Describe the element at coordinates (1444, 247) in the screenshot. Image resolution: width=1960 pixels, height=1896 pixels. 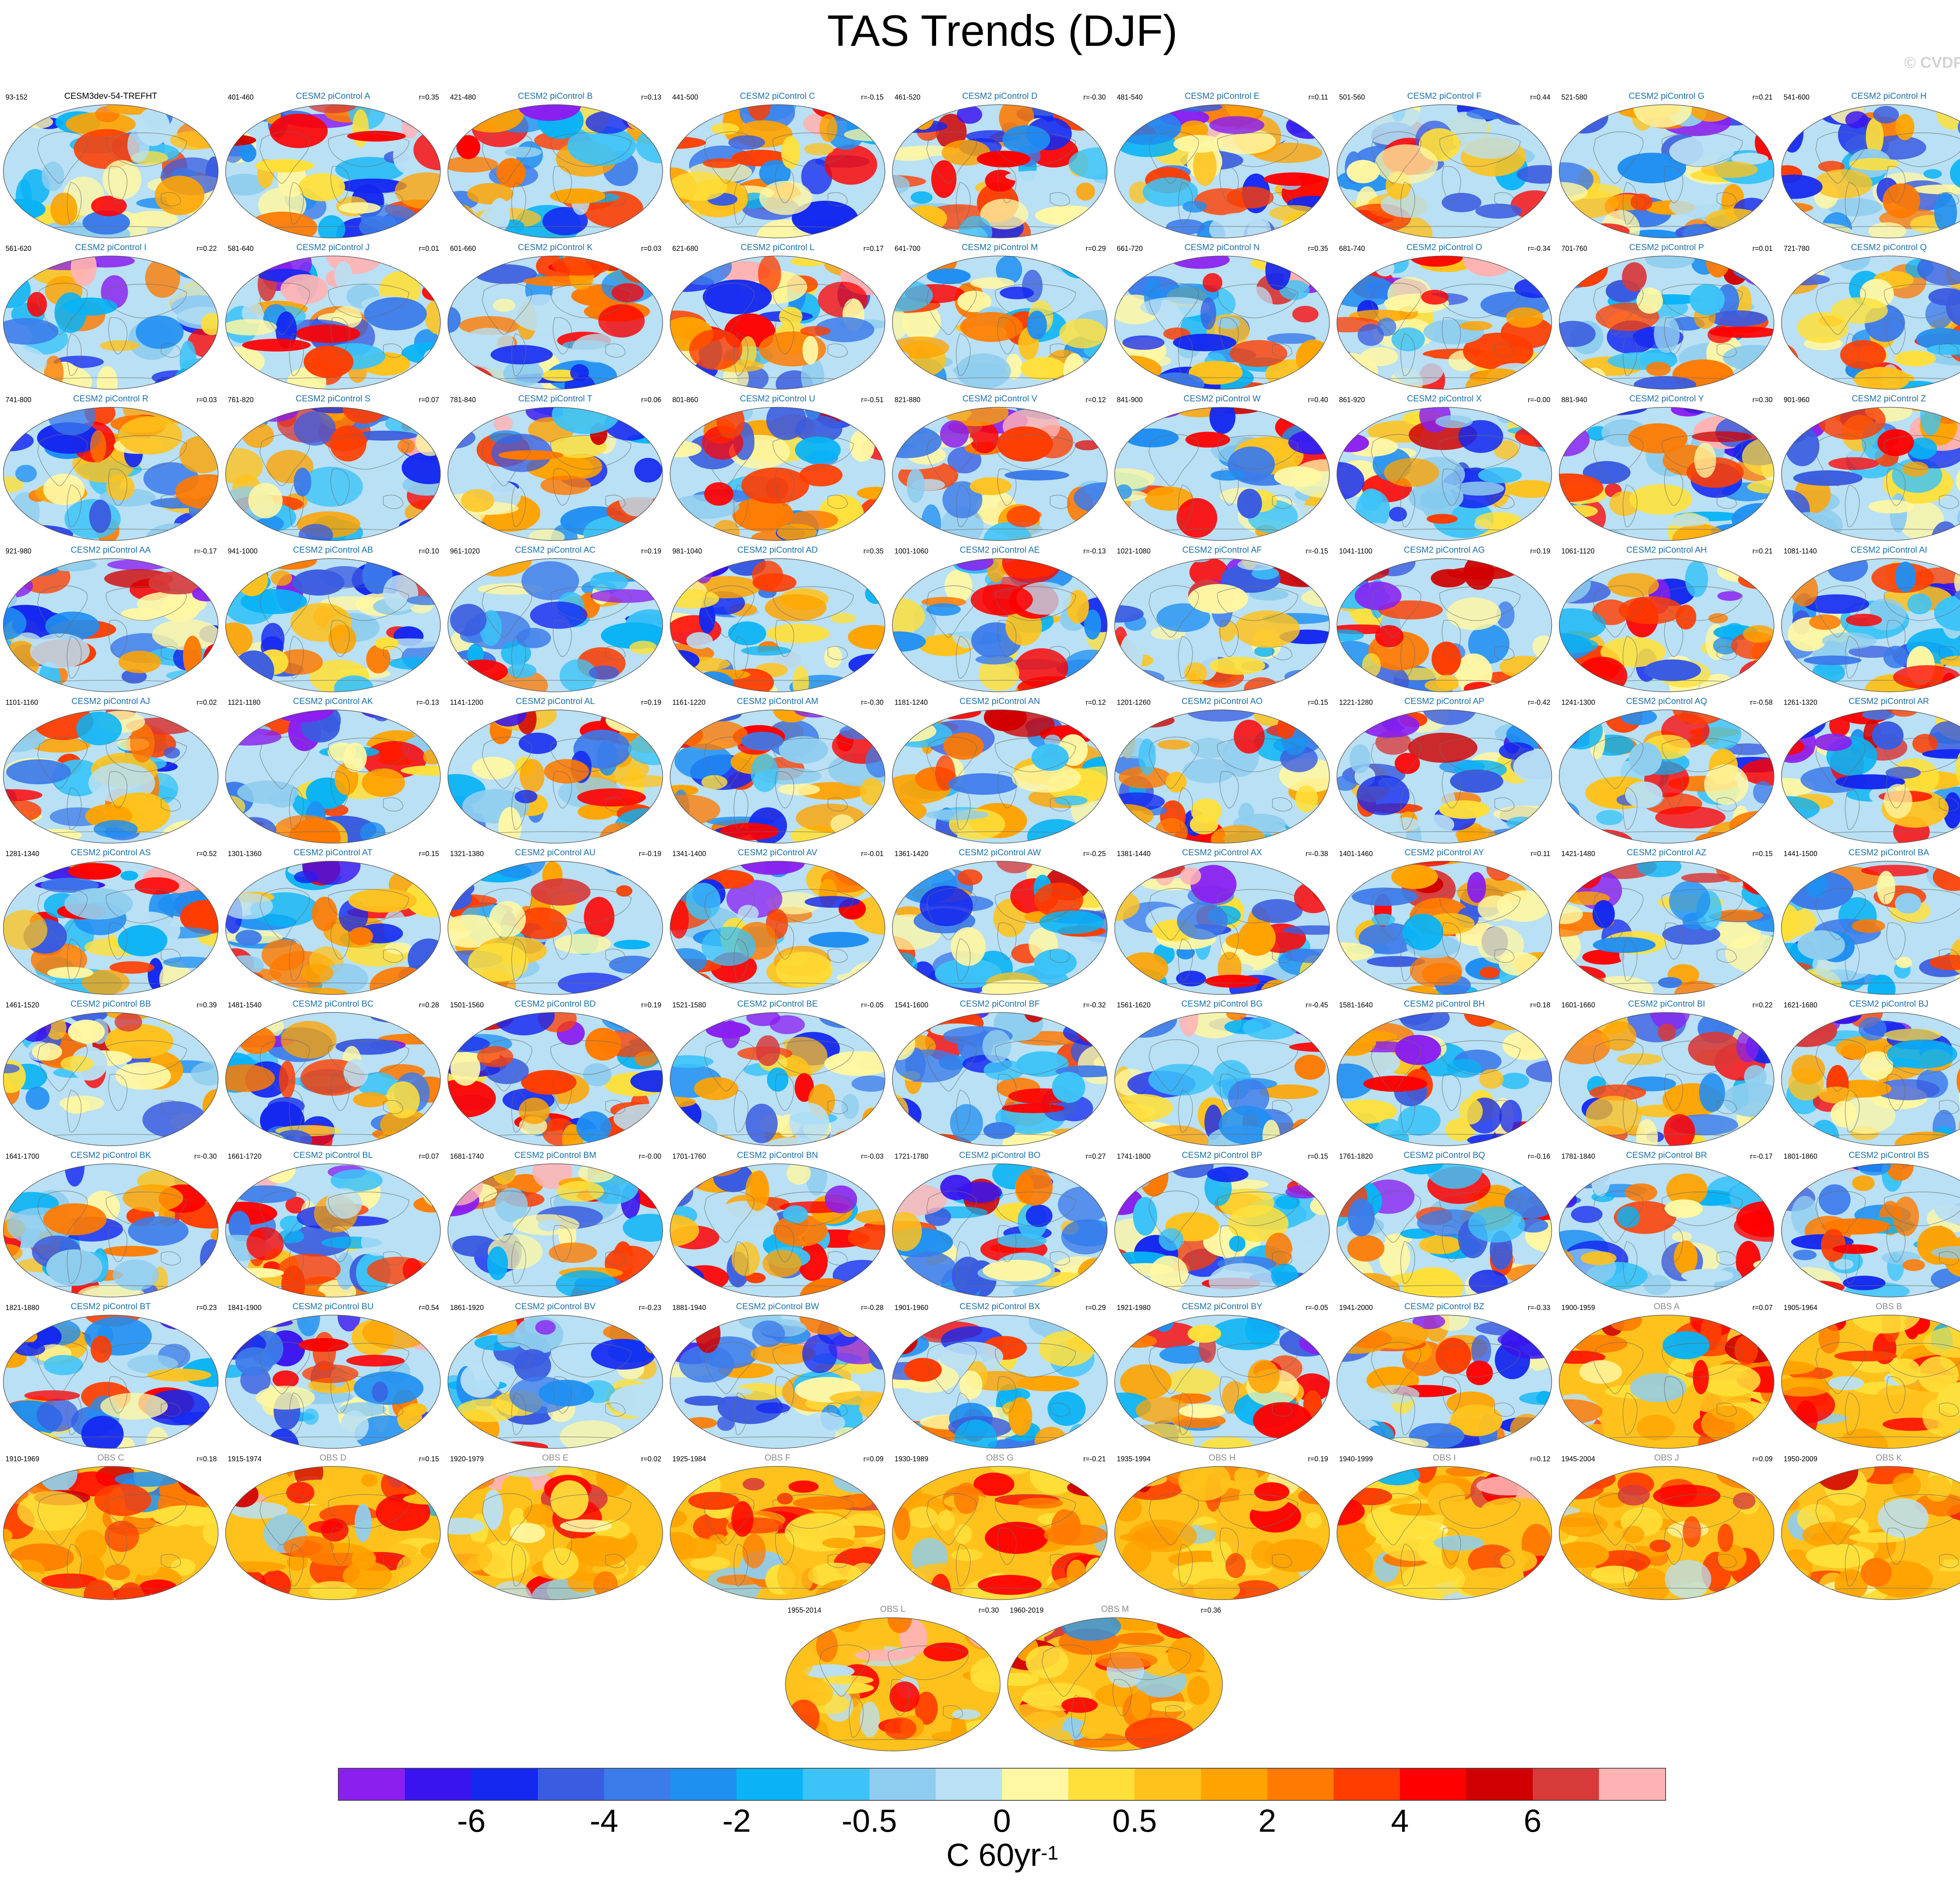
I see `panel-title: CESM2 piControl O` at that location.